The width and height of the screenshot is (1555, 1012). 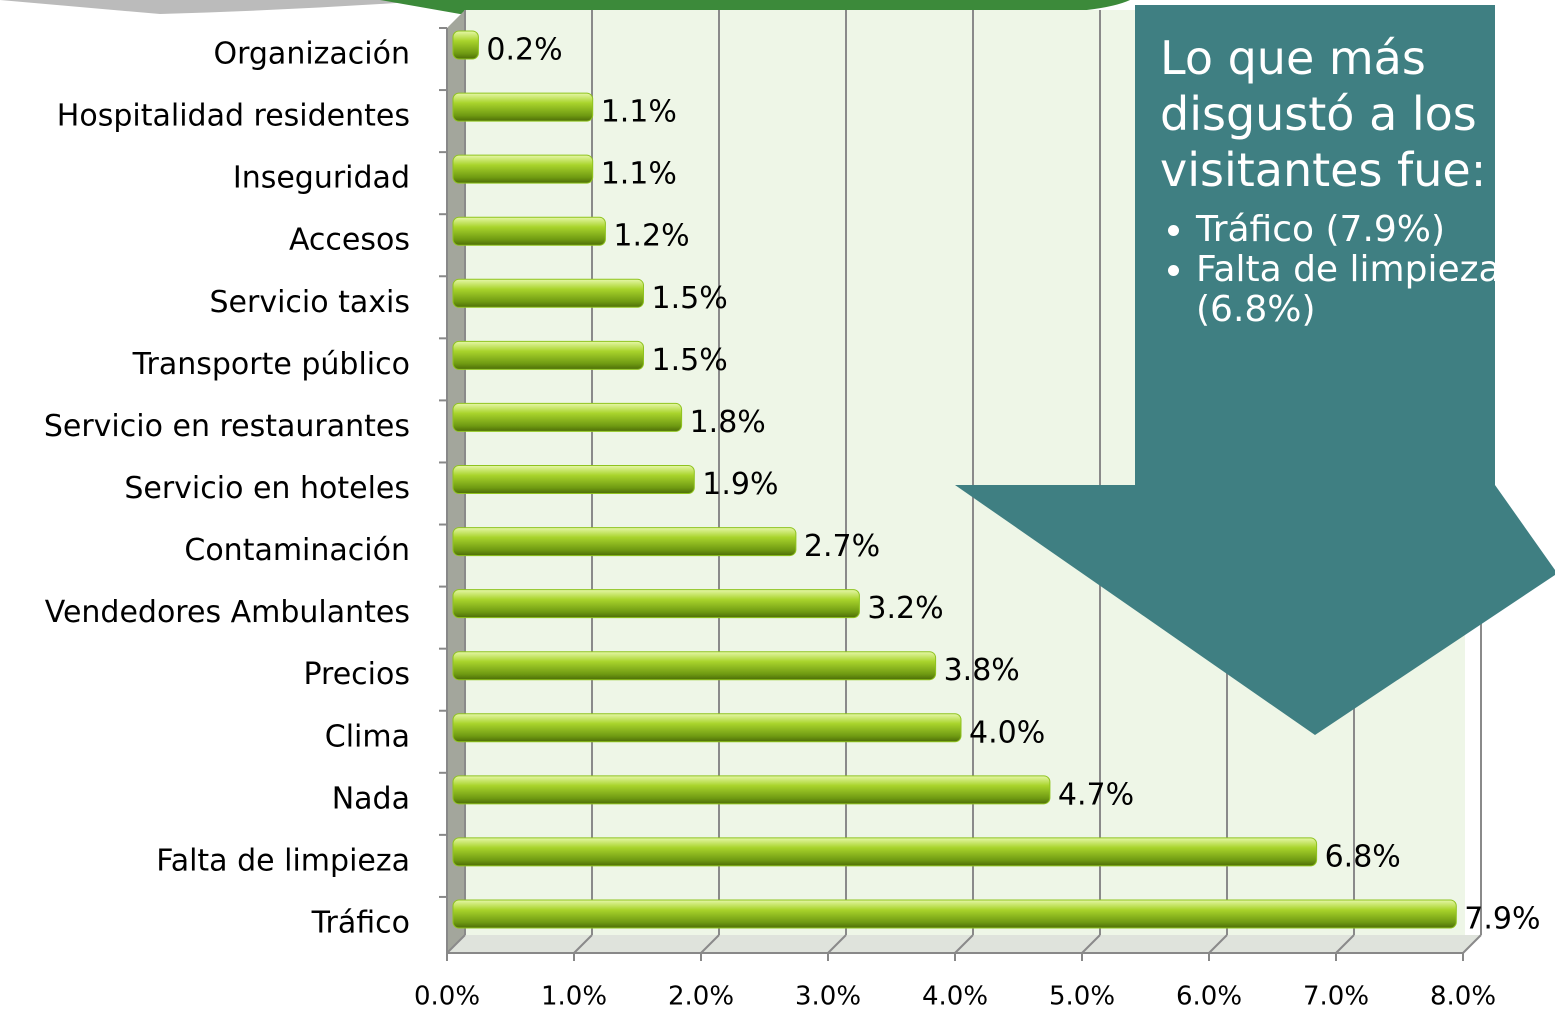 What do you see at coordinates (233, 116) in the screenshot?
I see `y-tick-label: Hospitalidad residentes` at bounding box center [233, 116].